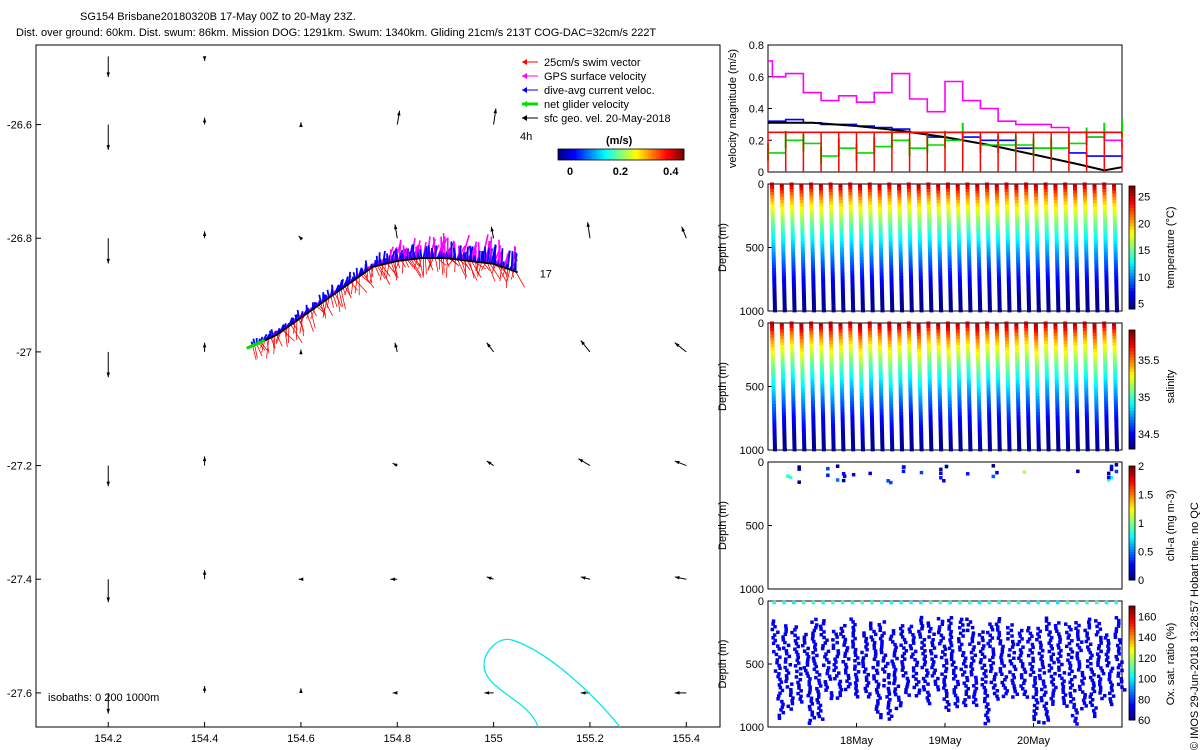  I want to click on profile-colorbar-cell, so click(1132, 271).